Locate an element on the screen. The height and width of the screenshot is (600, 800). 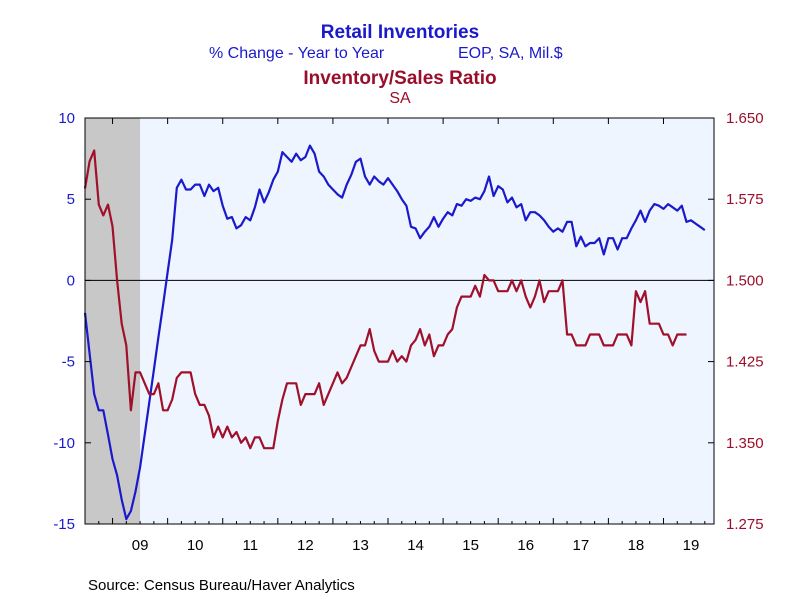
chart-subtitle-left: % Change - Year to Year is located at coordinates (297, 53).